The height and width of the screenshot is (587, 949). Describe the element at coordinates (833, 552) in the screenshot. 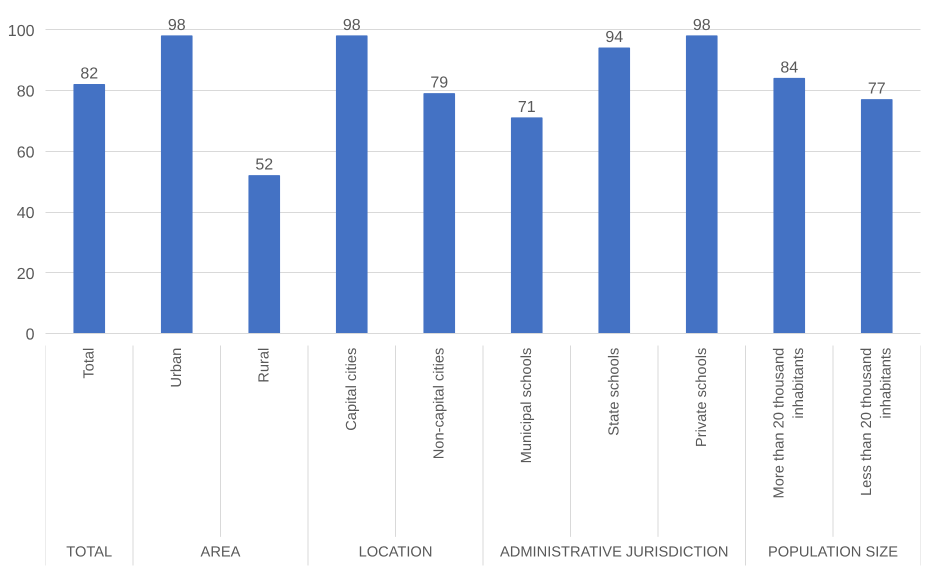

I see `text: POPULATION SIZE` at that location.